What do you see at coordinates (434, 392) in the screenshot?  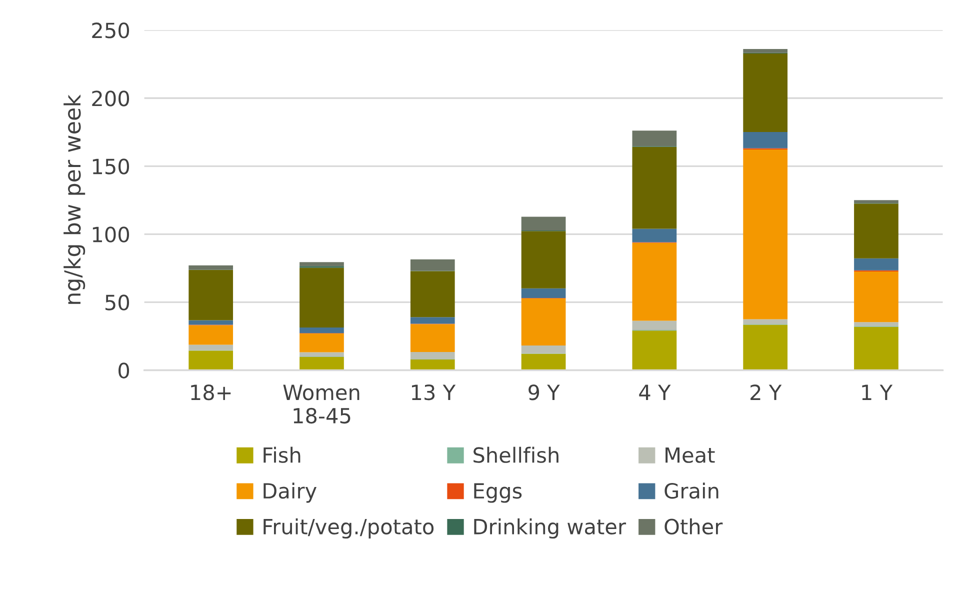 I see `x-tick-label: 13 Y` at bounding box center [434, 392].